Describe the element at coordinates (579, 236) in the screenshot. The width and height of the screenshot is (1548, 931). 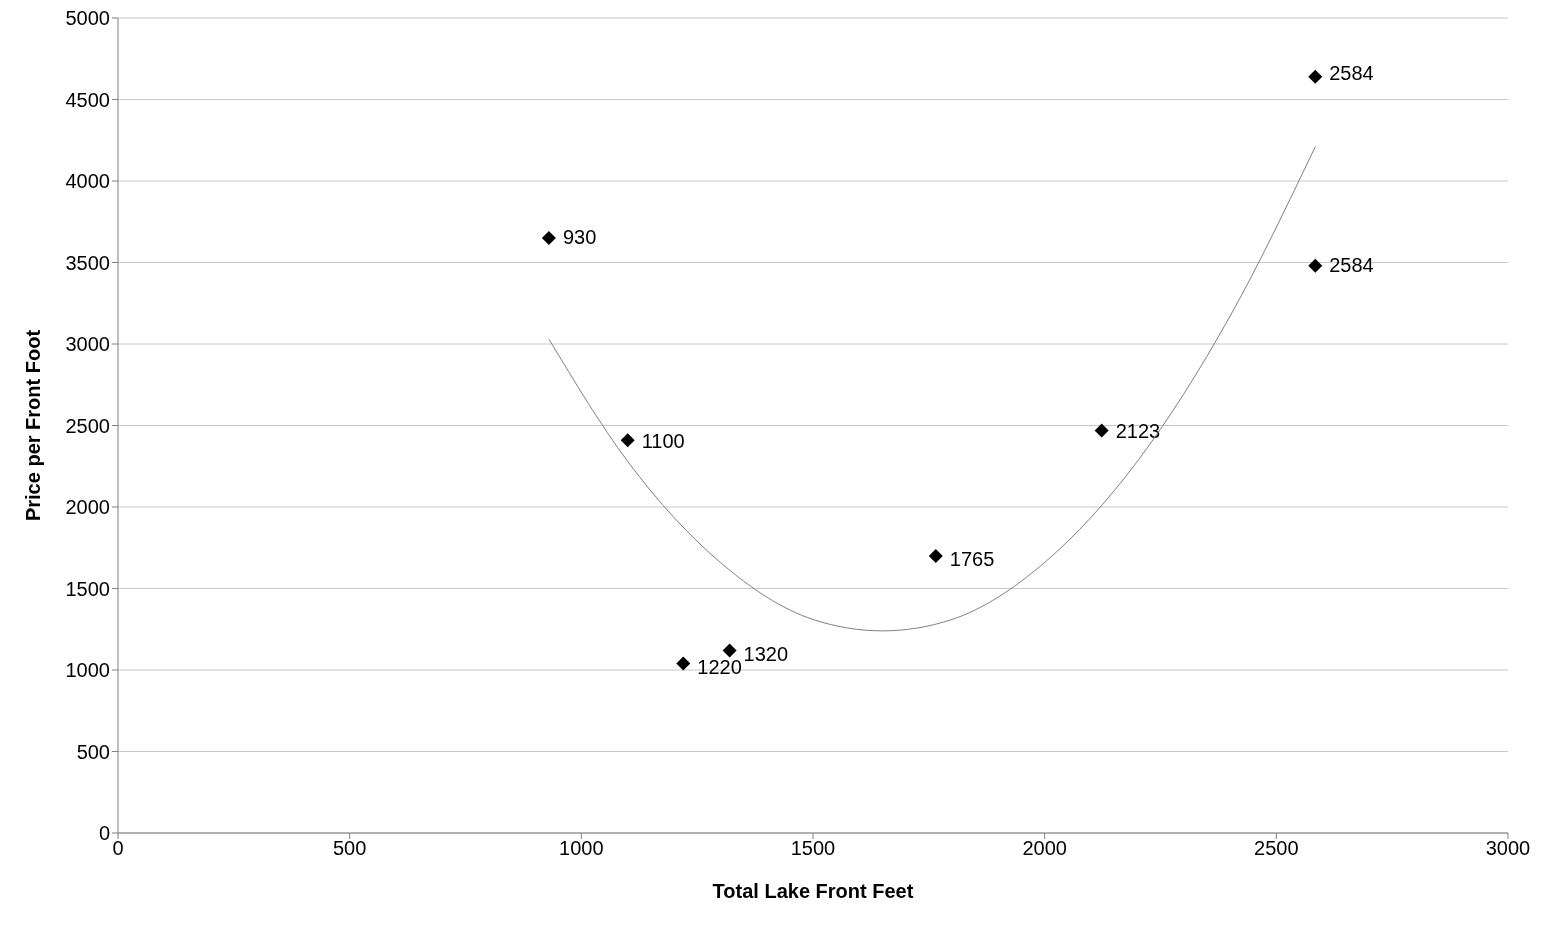
I see `annotation: 930` at that location.